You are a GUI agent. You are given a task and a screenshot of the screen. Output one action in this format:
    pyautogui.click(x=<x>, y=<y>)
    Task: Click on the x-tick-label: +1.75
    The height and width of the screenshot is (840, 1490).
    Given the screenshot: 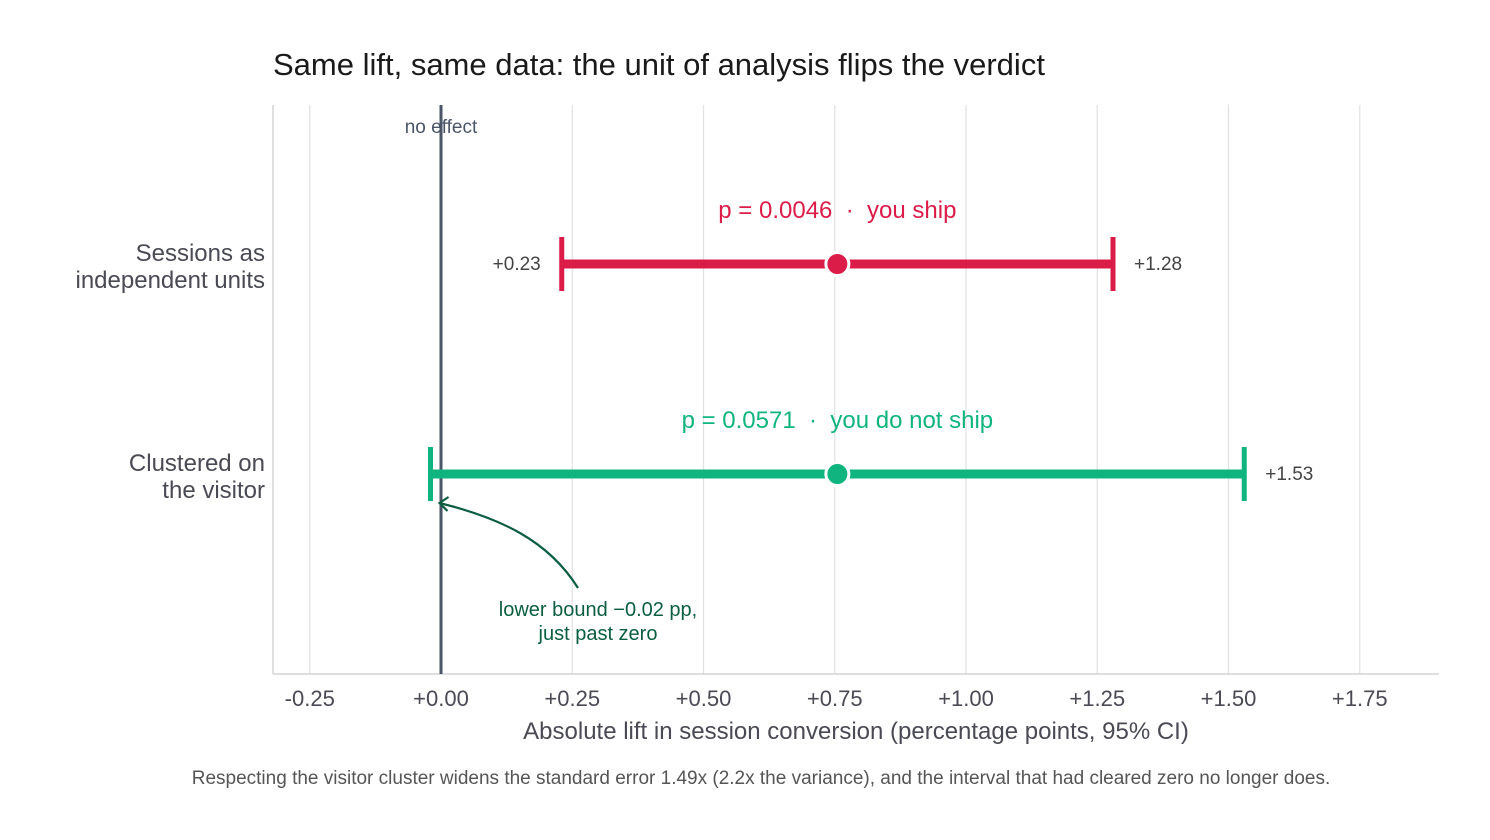 What is the action you would take?
    pyautogui.click(x=1360, y=698)
    